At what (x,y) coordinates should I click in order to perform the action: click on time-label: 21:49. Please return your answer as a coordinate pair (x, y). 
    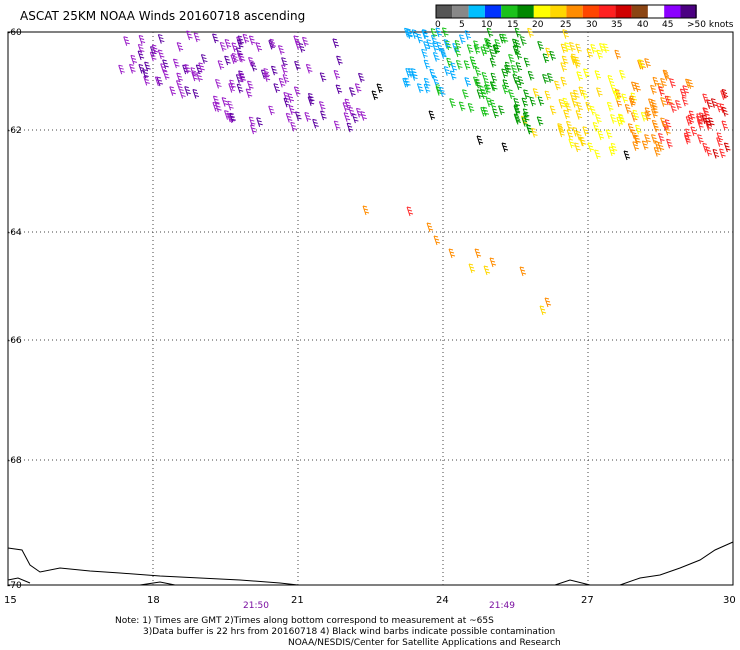
    Looking at the image, I should click on (502, 606).